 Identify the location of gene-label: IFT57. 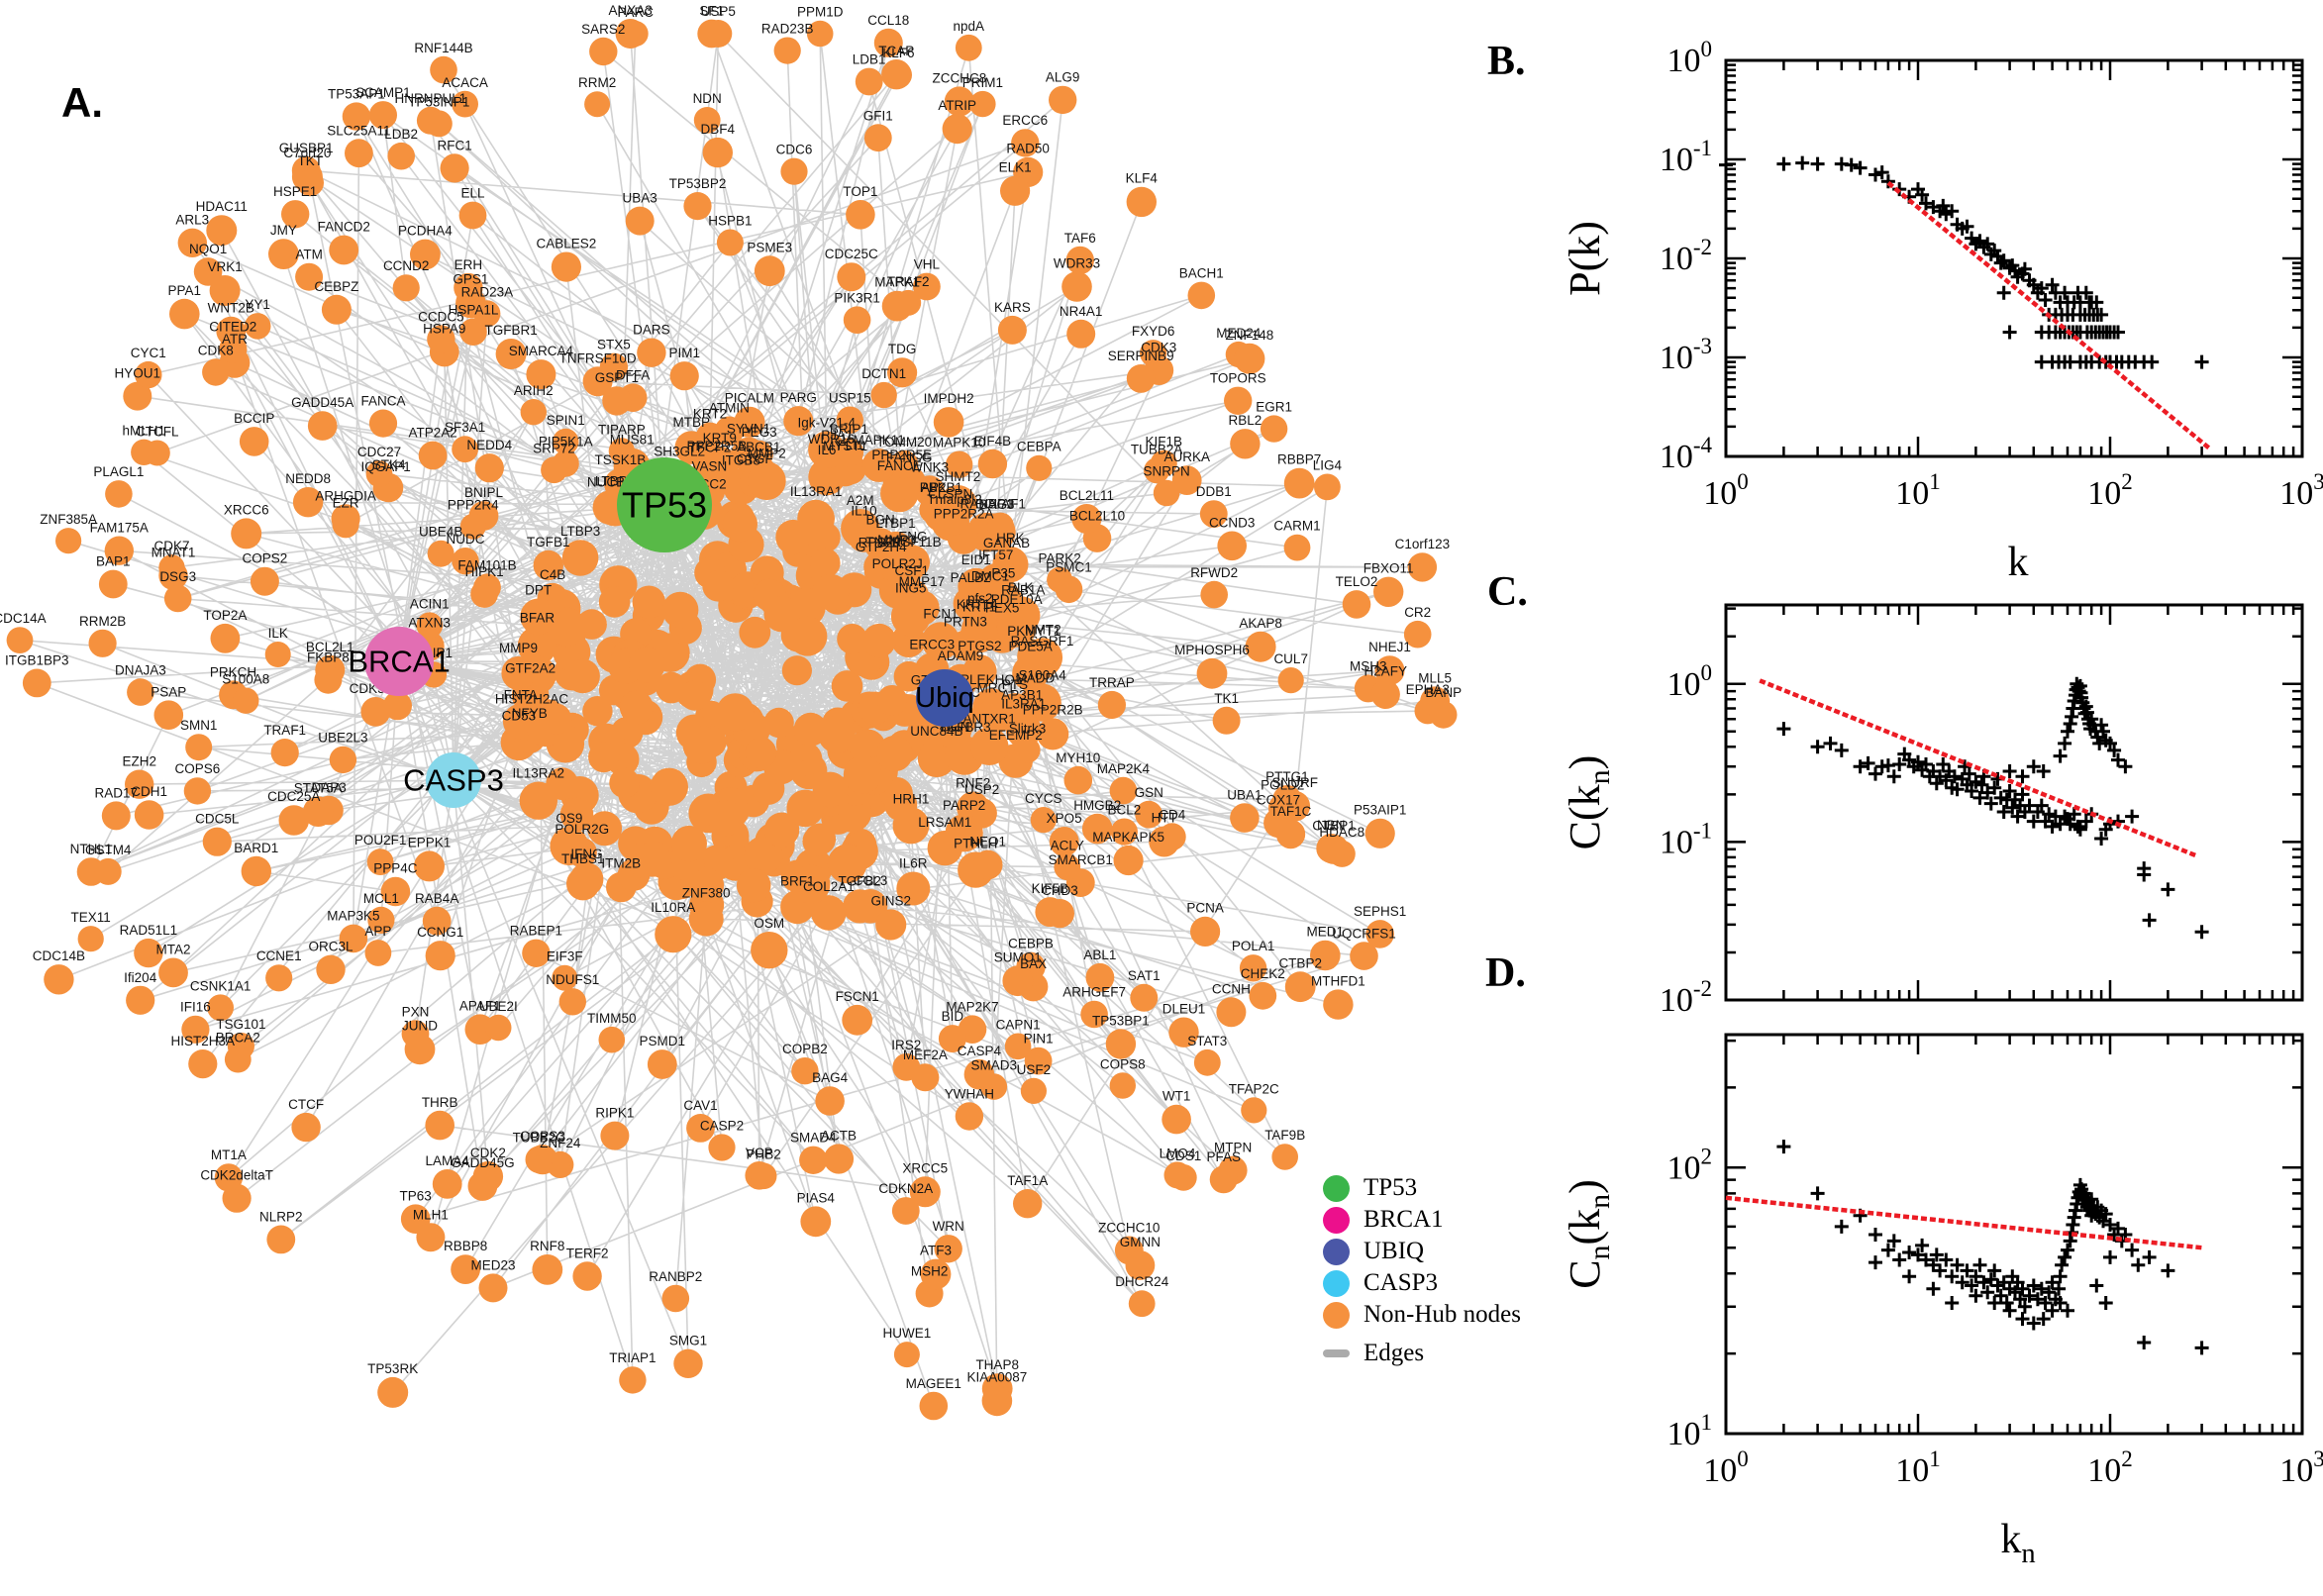
(996, 555).